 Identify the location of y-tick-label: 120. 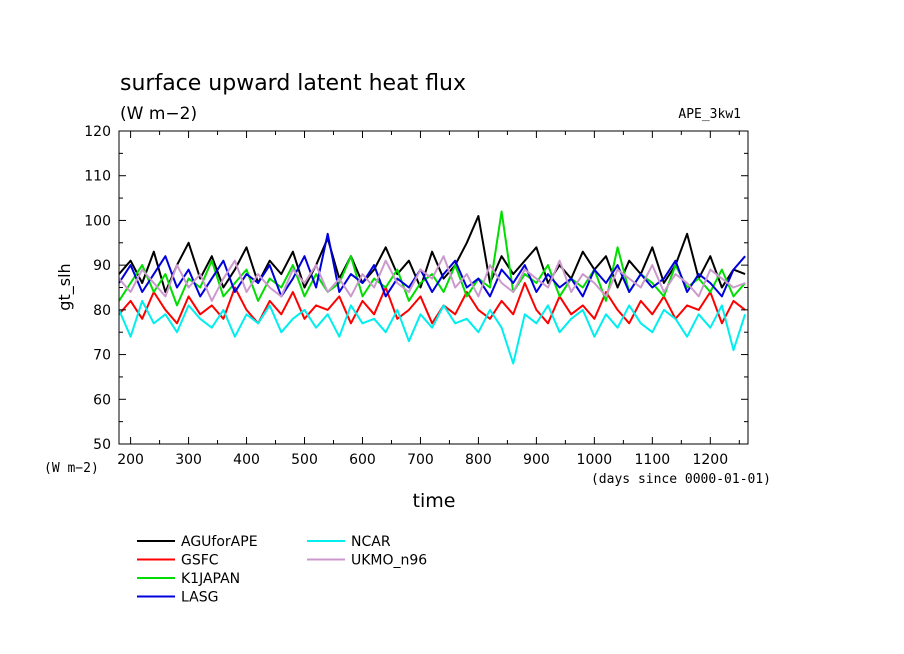
(97, 132).